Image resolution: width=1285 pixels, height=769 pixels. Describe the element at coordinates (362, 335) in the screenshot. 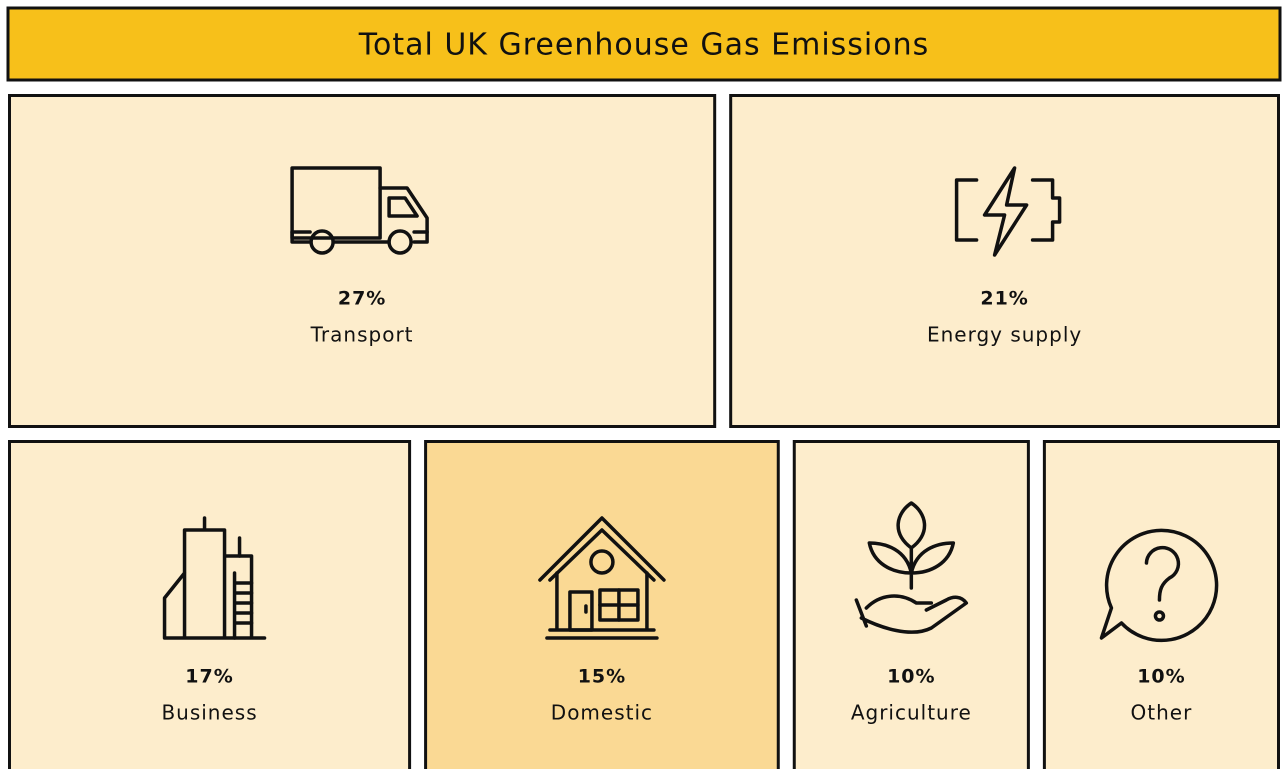

I see `category-label: Transport` at that location.